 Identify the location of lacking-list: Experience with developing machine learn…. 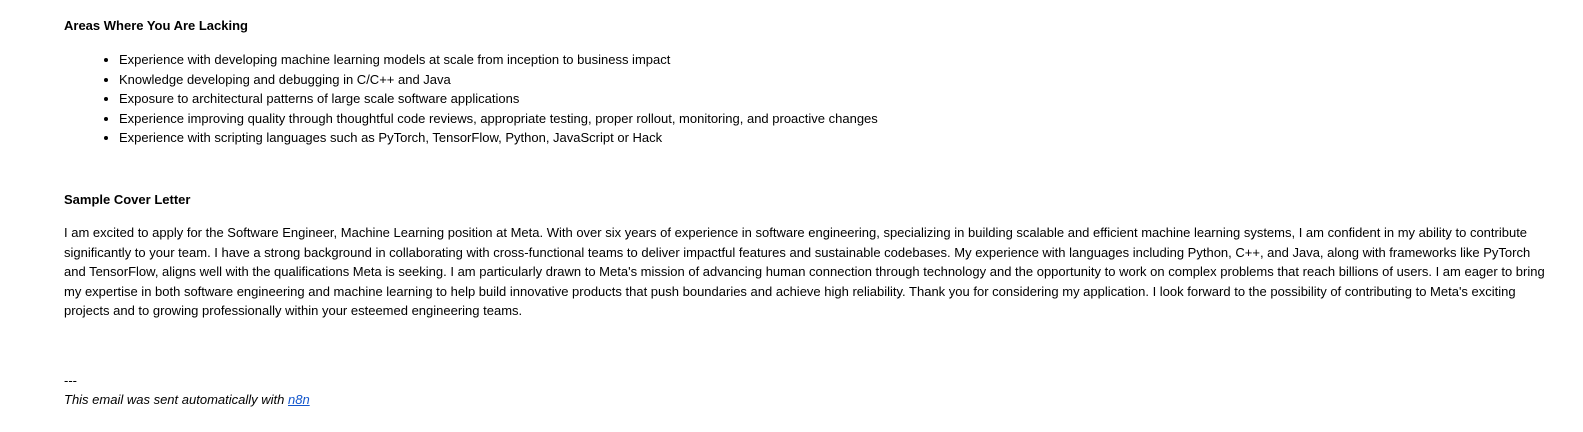
(471, 99).